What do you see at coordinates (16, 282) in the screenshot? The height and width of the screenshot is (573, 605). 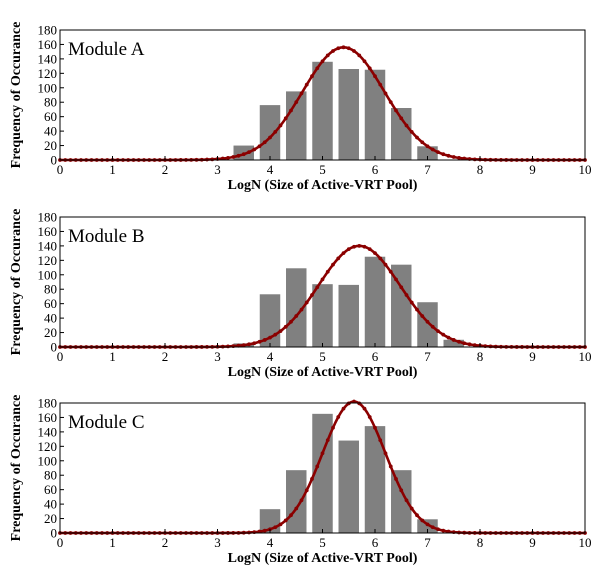 I see `y-axis-label: Frequency of Occurance` at bounding box center [16, 282].